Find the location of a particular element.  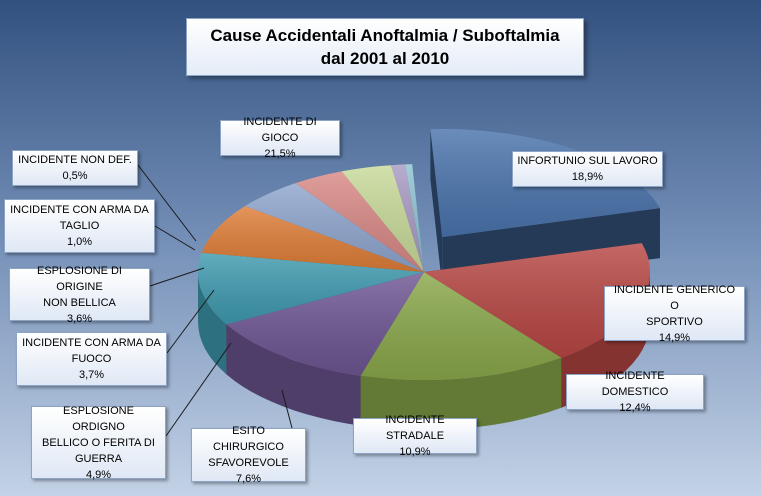

label-fuoco-text-1: INCIDENTE CON ARMA DA is located at coordinates (91, 343).